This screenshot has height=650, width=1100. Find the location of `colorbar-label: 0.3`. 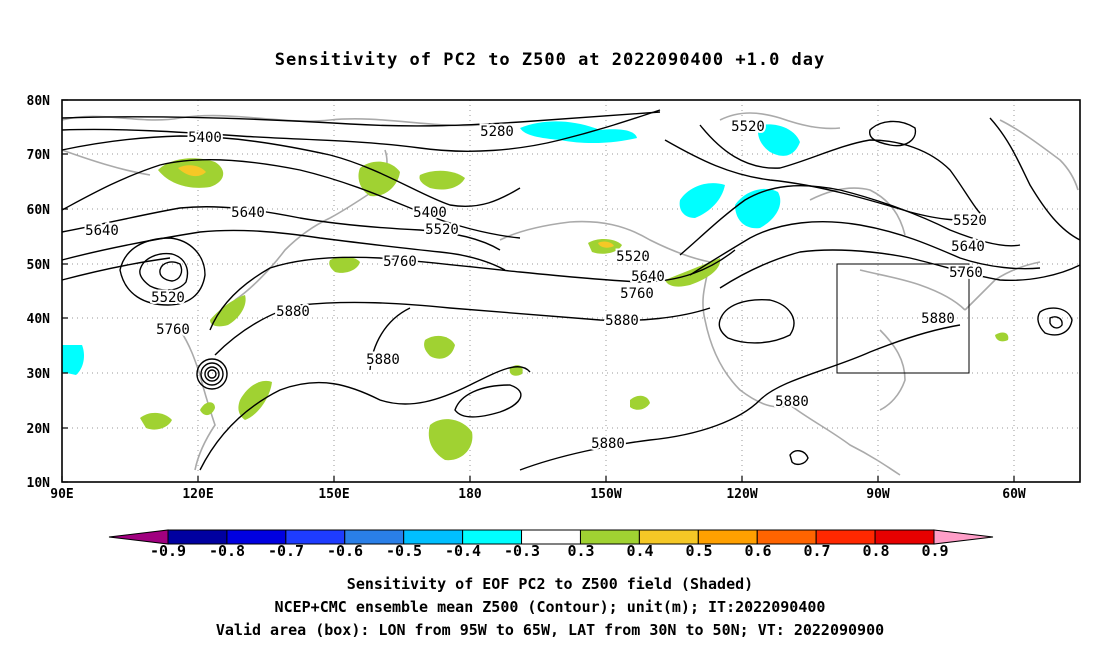

colorbar-label: 0.3 is located at coordinates (580, 551).